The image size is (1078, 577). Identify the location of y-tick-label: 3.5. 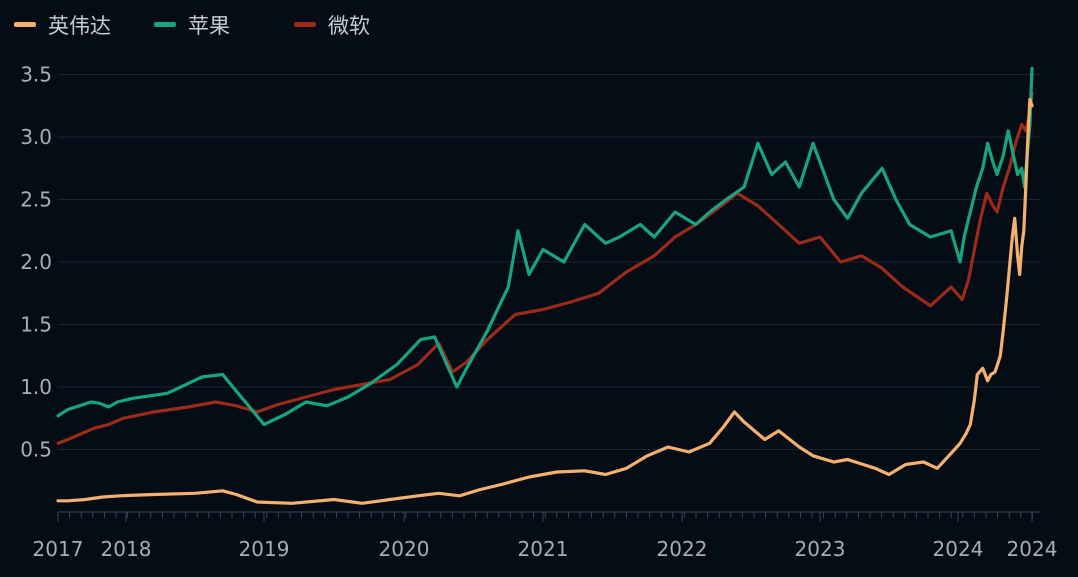
(36, 75).